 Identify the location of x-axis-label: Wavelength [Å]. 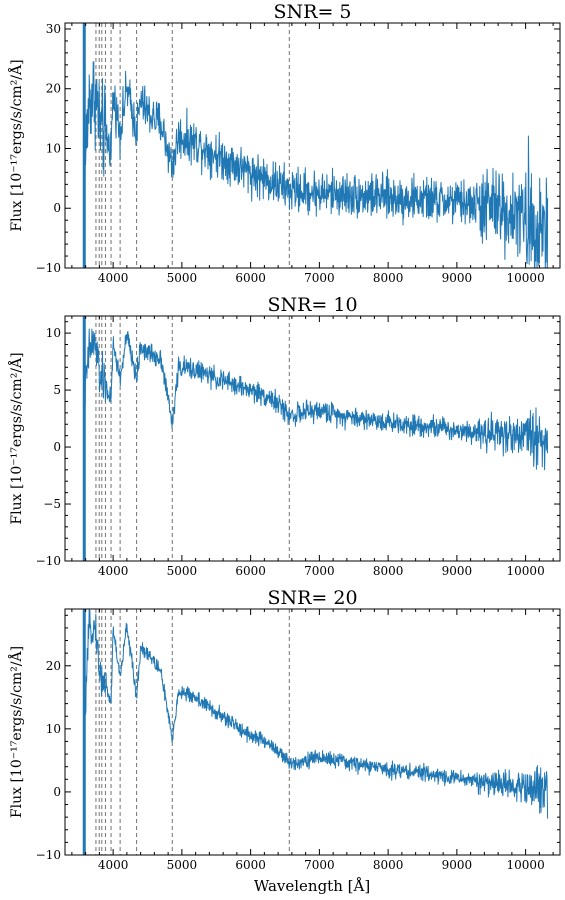
(312, 886).